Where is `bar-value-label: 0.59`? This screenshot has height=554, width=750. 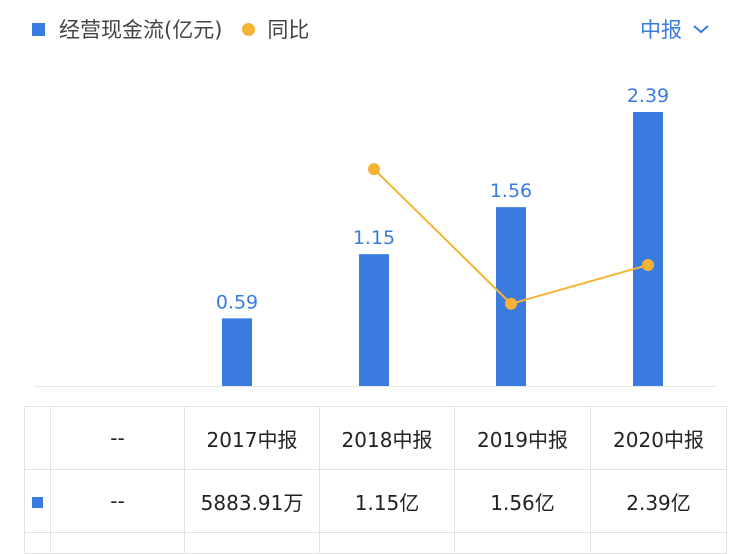 bar-value-label: 0.59 is located at coordinates (237, 302).